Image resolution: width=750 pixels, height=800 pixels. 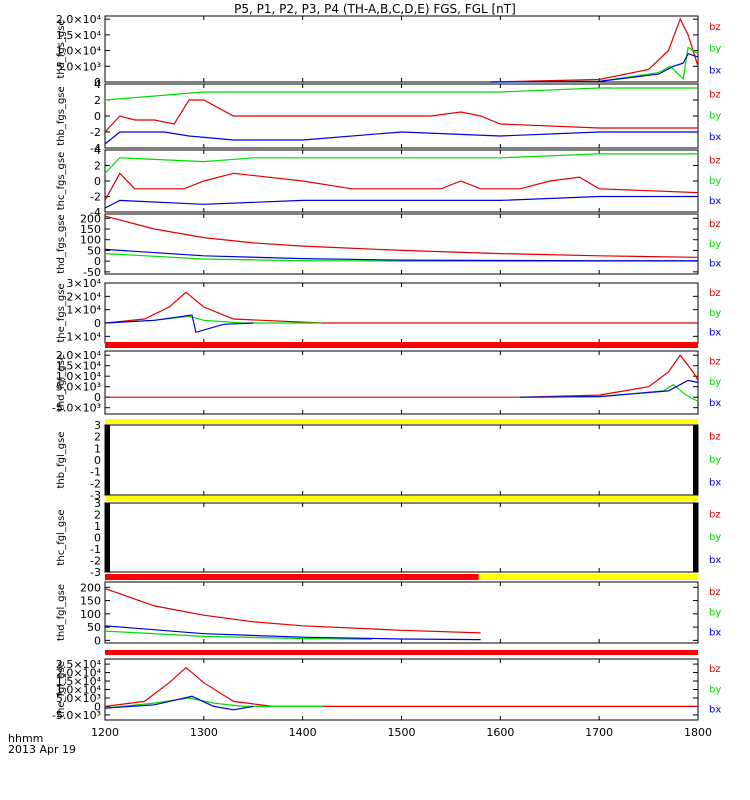 I want to click on data-gap-left, so click(x=107, y=460).